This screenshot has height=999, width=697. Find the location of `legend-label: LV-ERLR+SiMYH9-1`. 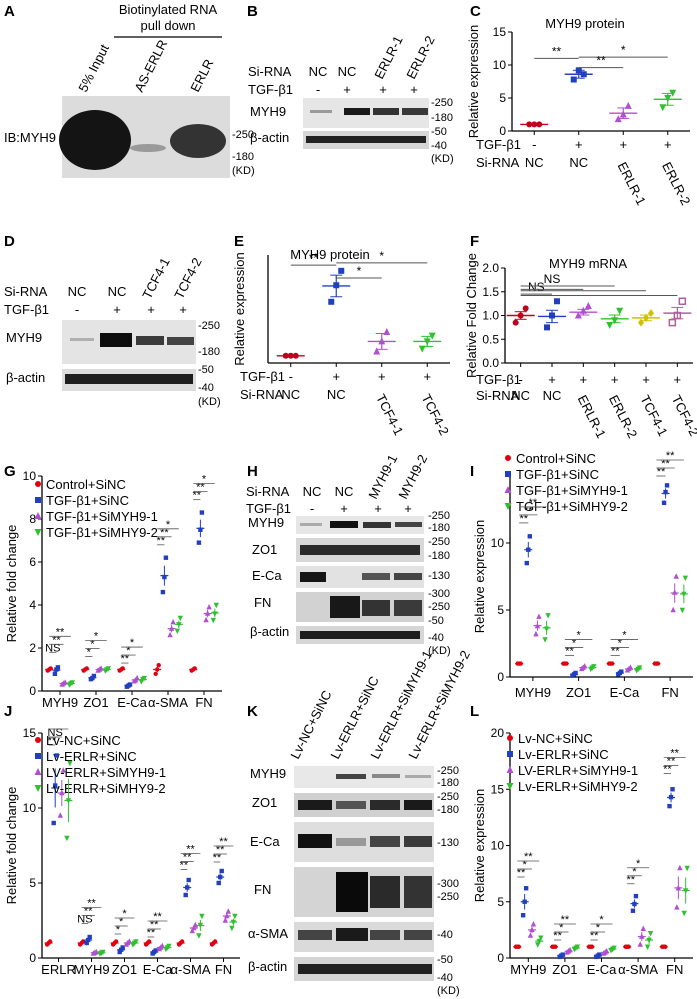

legend-label: LV-ERLR+SiMYH9-1 is located at coordinates (578, 770).